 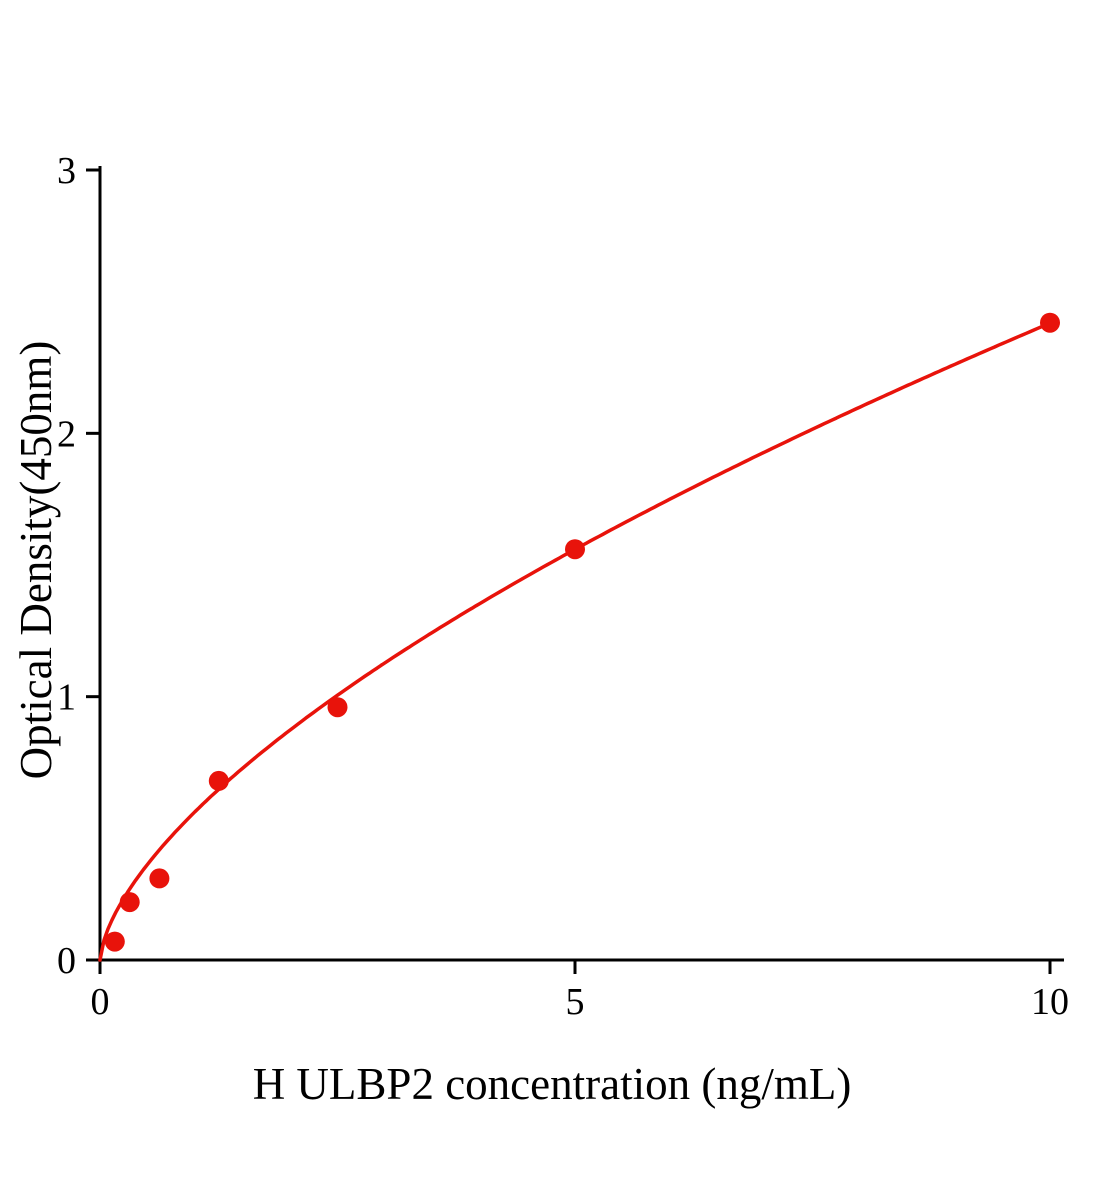 What do you see at coordinates (552, 1084) in the screenshot?
I see `x-axis-label: H ULBP2 concentration (ng/mL)` at bounding box center [552, 1084].